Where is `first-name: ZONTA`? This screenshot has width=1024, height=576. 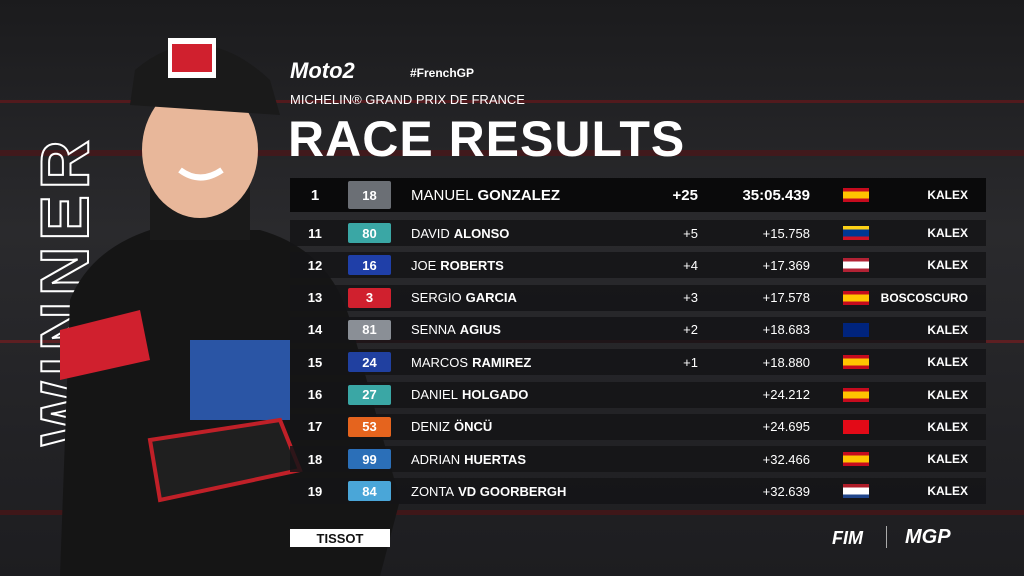 first-name: ZONTA is located at coordinates (433, 491).